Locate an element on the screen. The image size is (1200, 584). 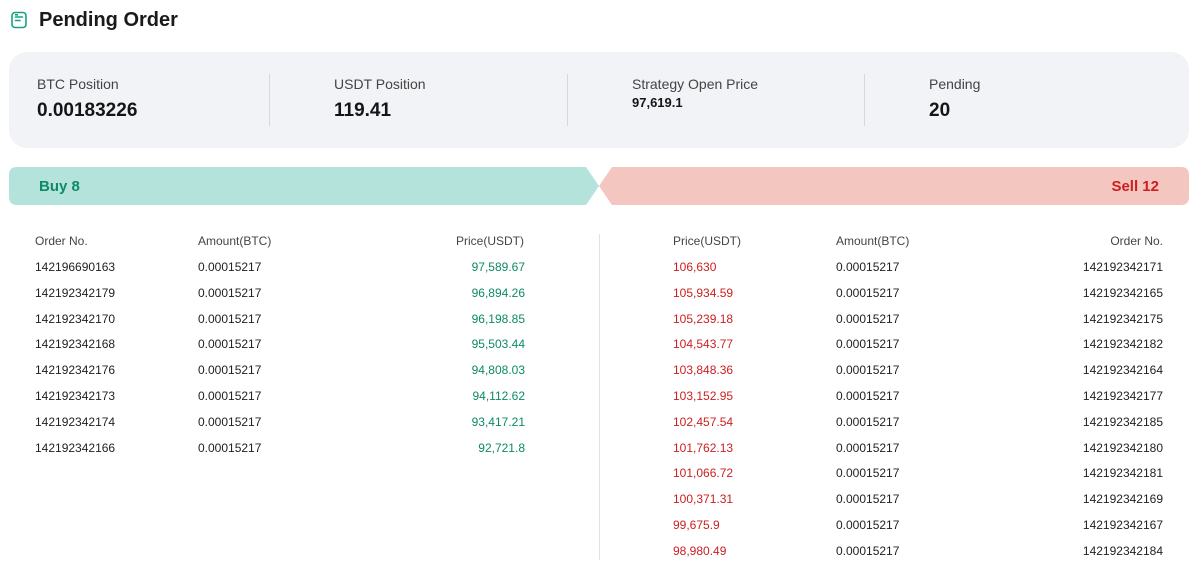
sell-order-no: 142192342165 is located at coordinates (1122, 293).